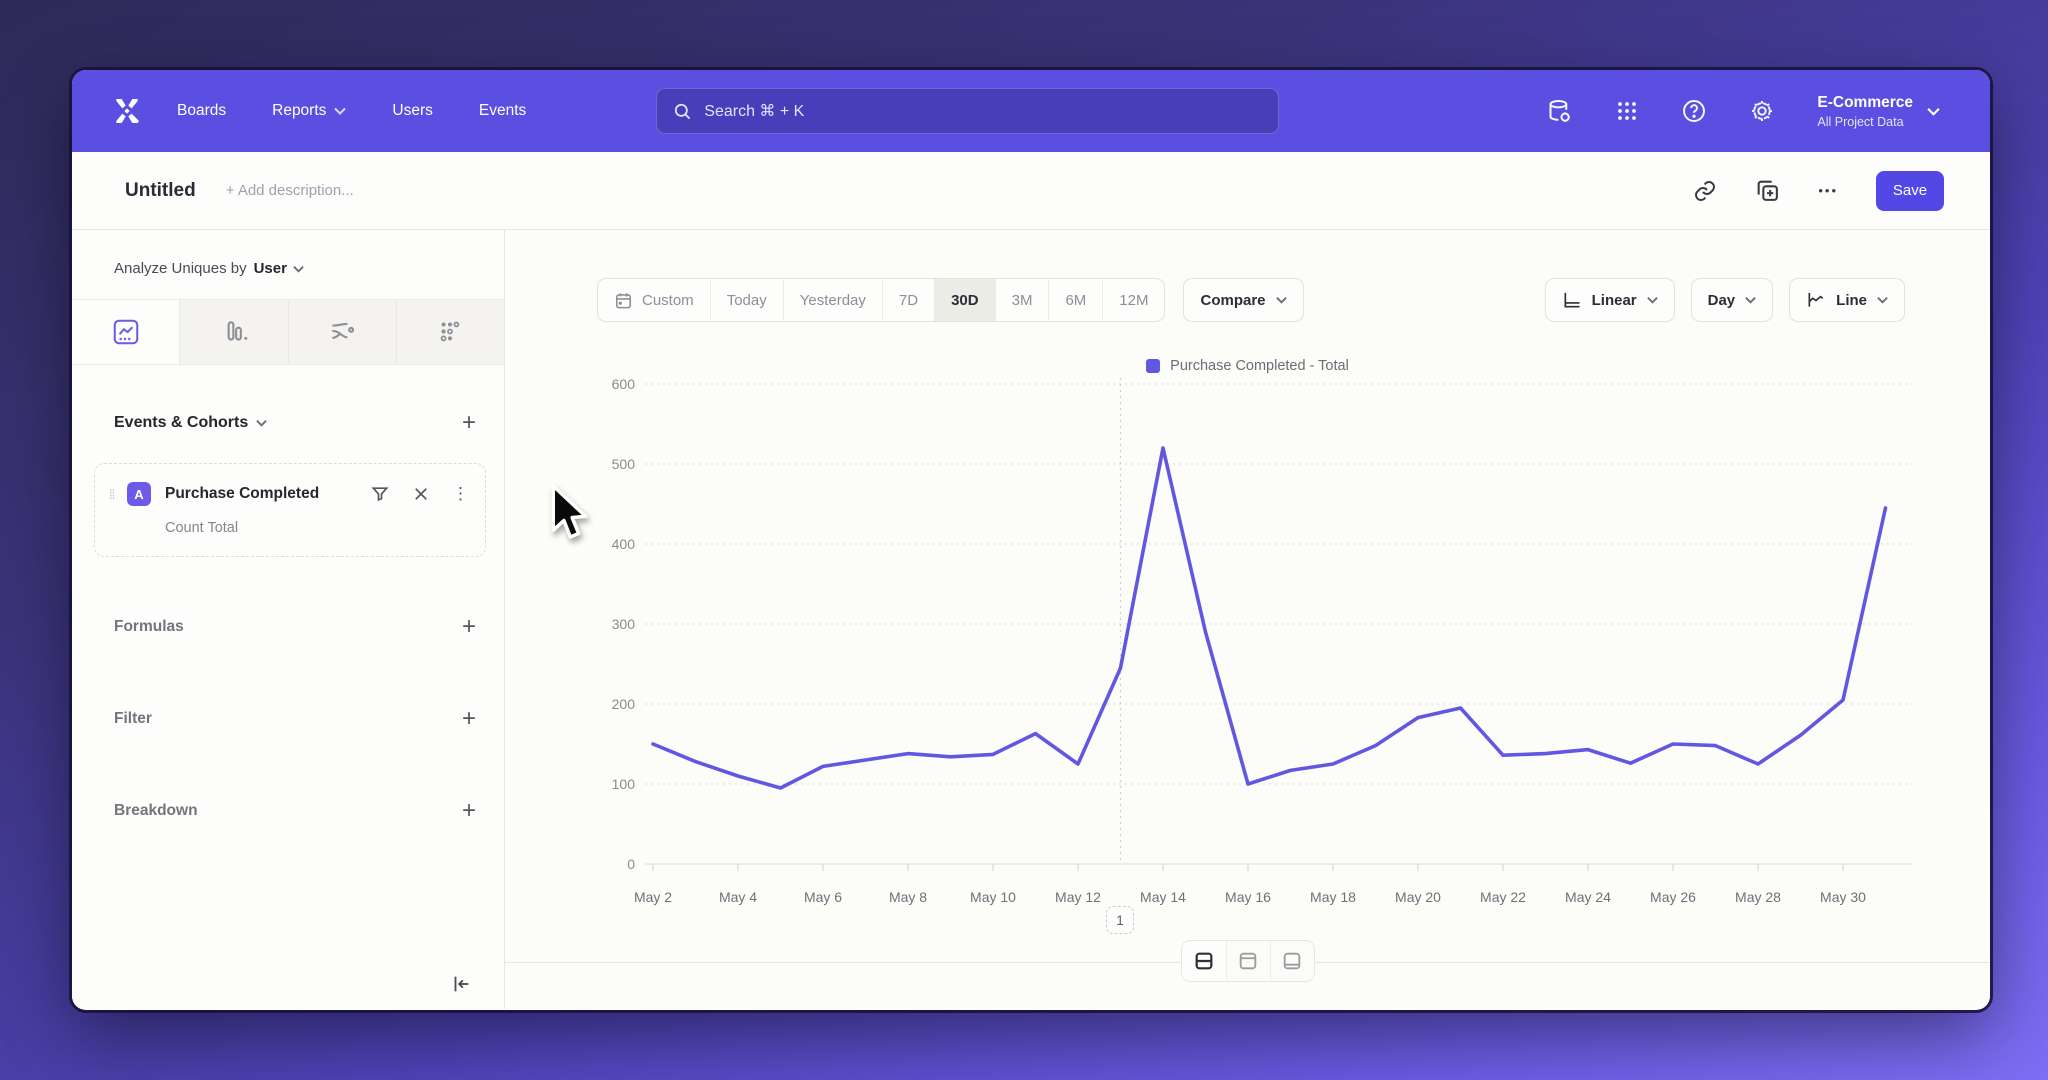 The height and width of the screenshot is (1080, 2048). I want to click on nav-menu: Boards Reports Users Events, so click(351, 111).